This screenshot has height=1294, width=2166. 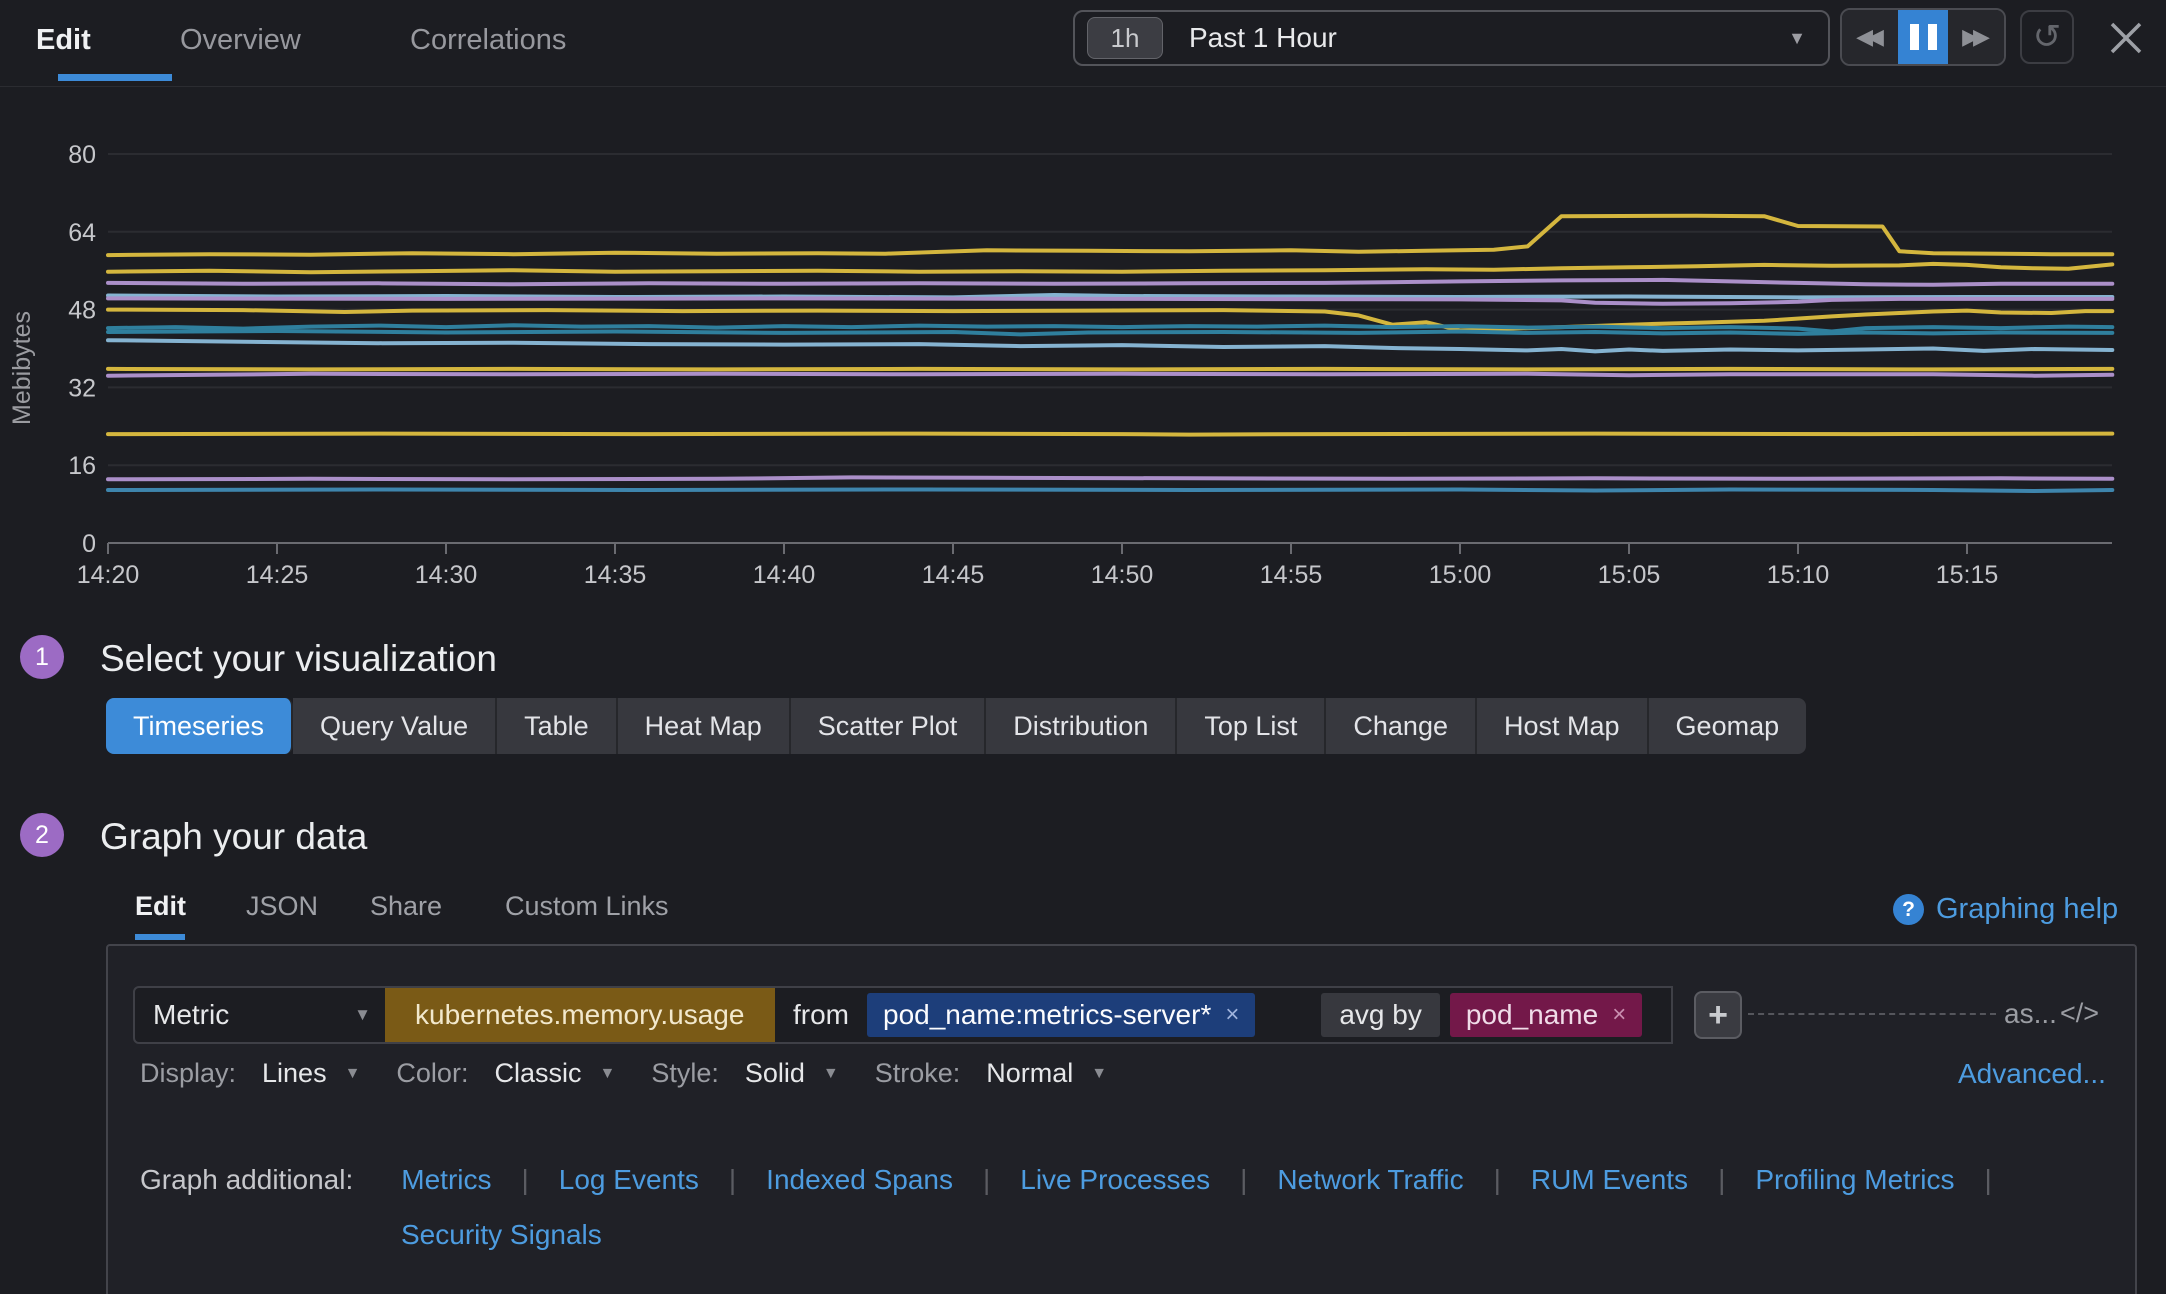 What do you see at coordinates (505, 1073) in the screenshot?
I see `display-option-color: Color: Classic ▼` at bounding box center [505, 1073].